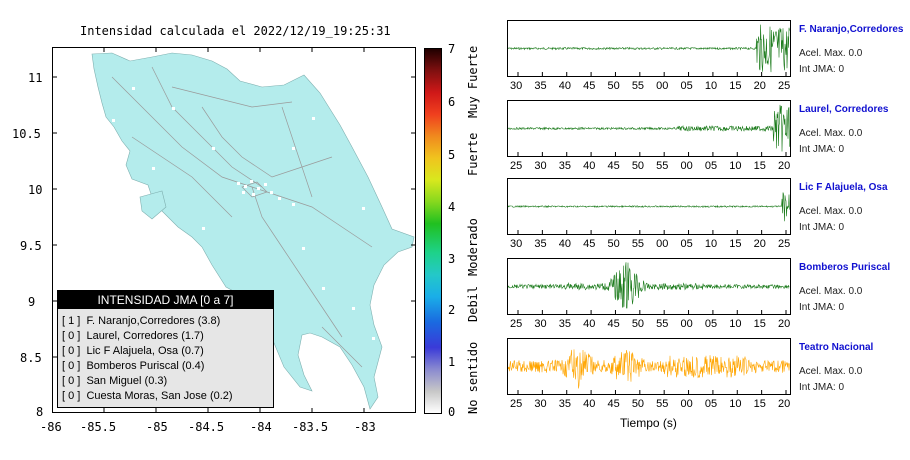 The height and width of the screenshot is (460, 910). Describe the element at coordinates (310, 427) in the screenshot. I see `lon-tick: -83.5` at that location.